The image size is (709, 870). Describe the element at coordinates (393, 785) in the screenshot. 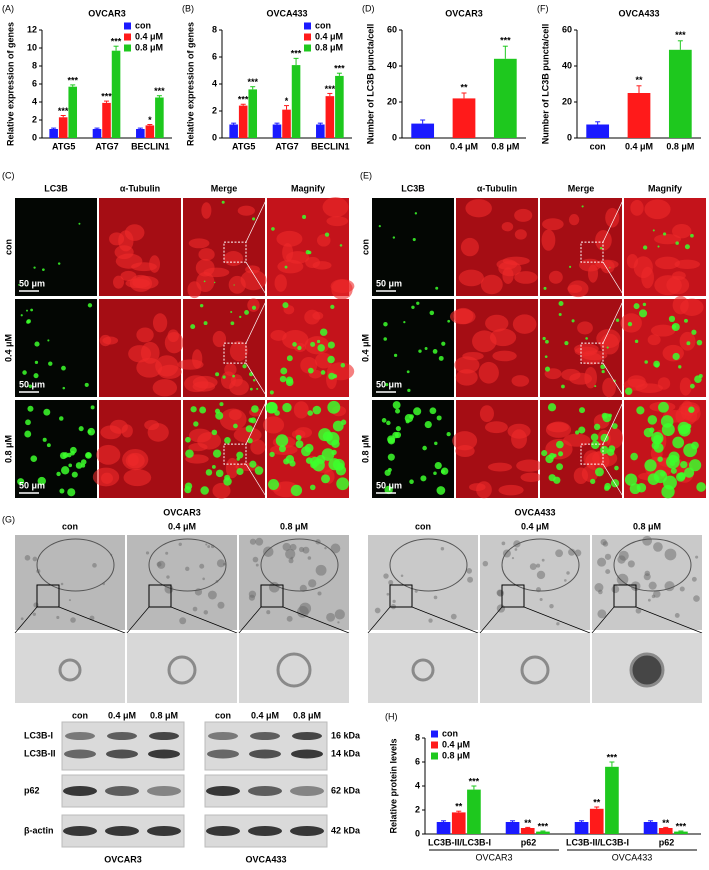

I see `y-axis-label: Relative protein levels` at that location.